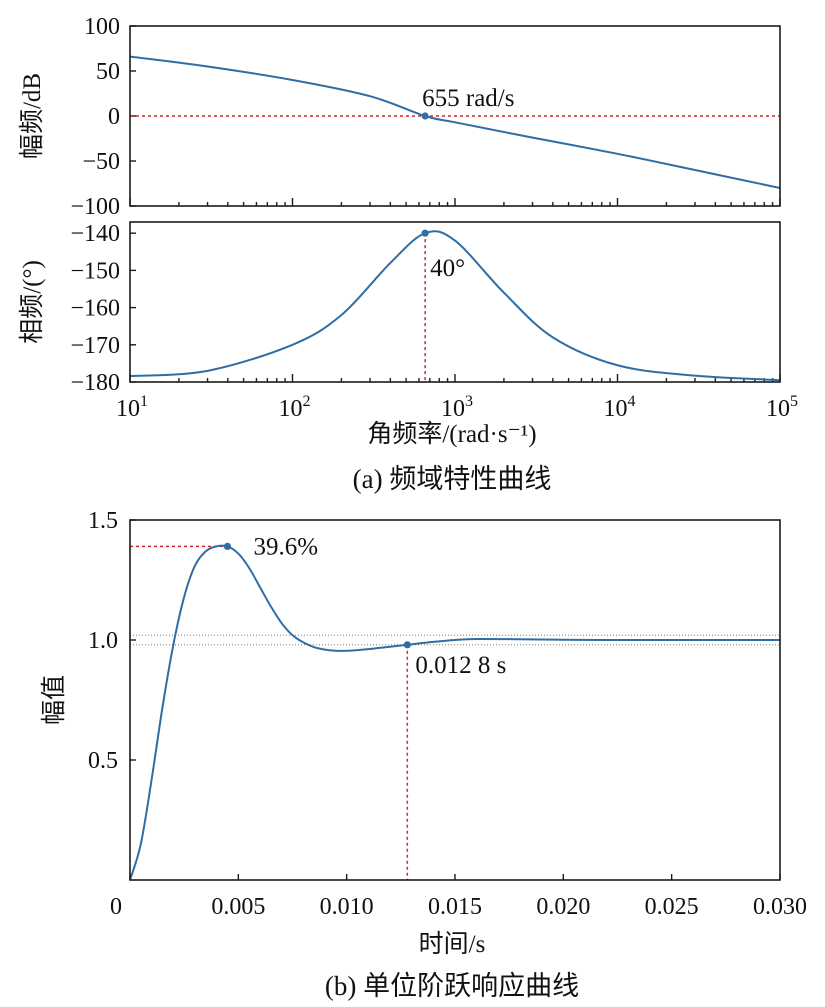 This screenshot has width=825, height=1007. Describe the element at coordinates (116, 907) in the screenshot. I see `step-x-tick-label: 0` at that location.